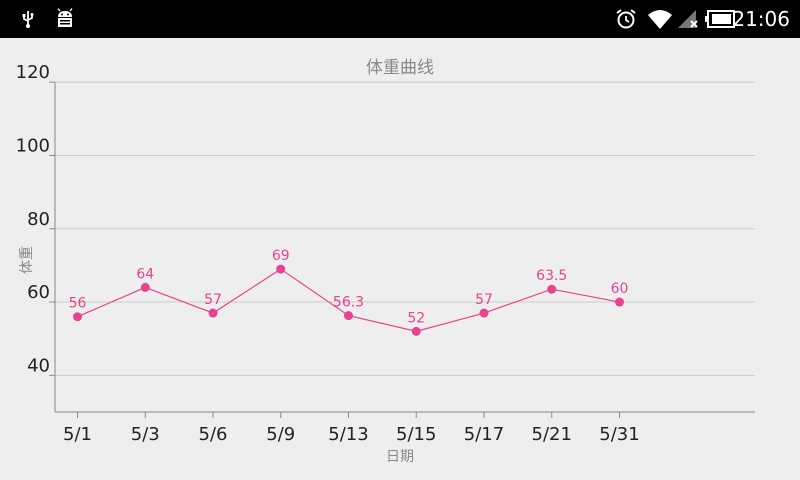  What do you see at coordinates (38, 292) in the screenshot?
I see `y-tick-label: 60` at bounding box center [38, 292].